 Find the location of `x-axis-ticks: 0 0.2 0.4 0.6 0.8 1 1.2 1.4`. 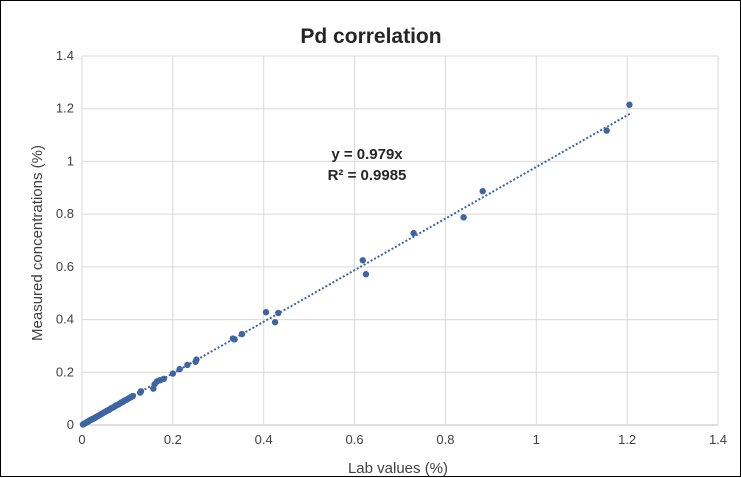

x-axis-ticks: 0 0.2 0.4 0.6 0.8 1 1.2 1.4 is located at coordinates (402, 439).